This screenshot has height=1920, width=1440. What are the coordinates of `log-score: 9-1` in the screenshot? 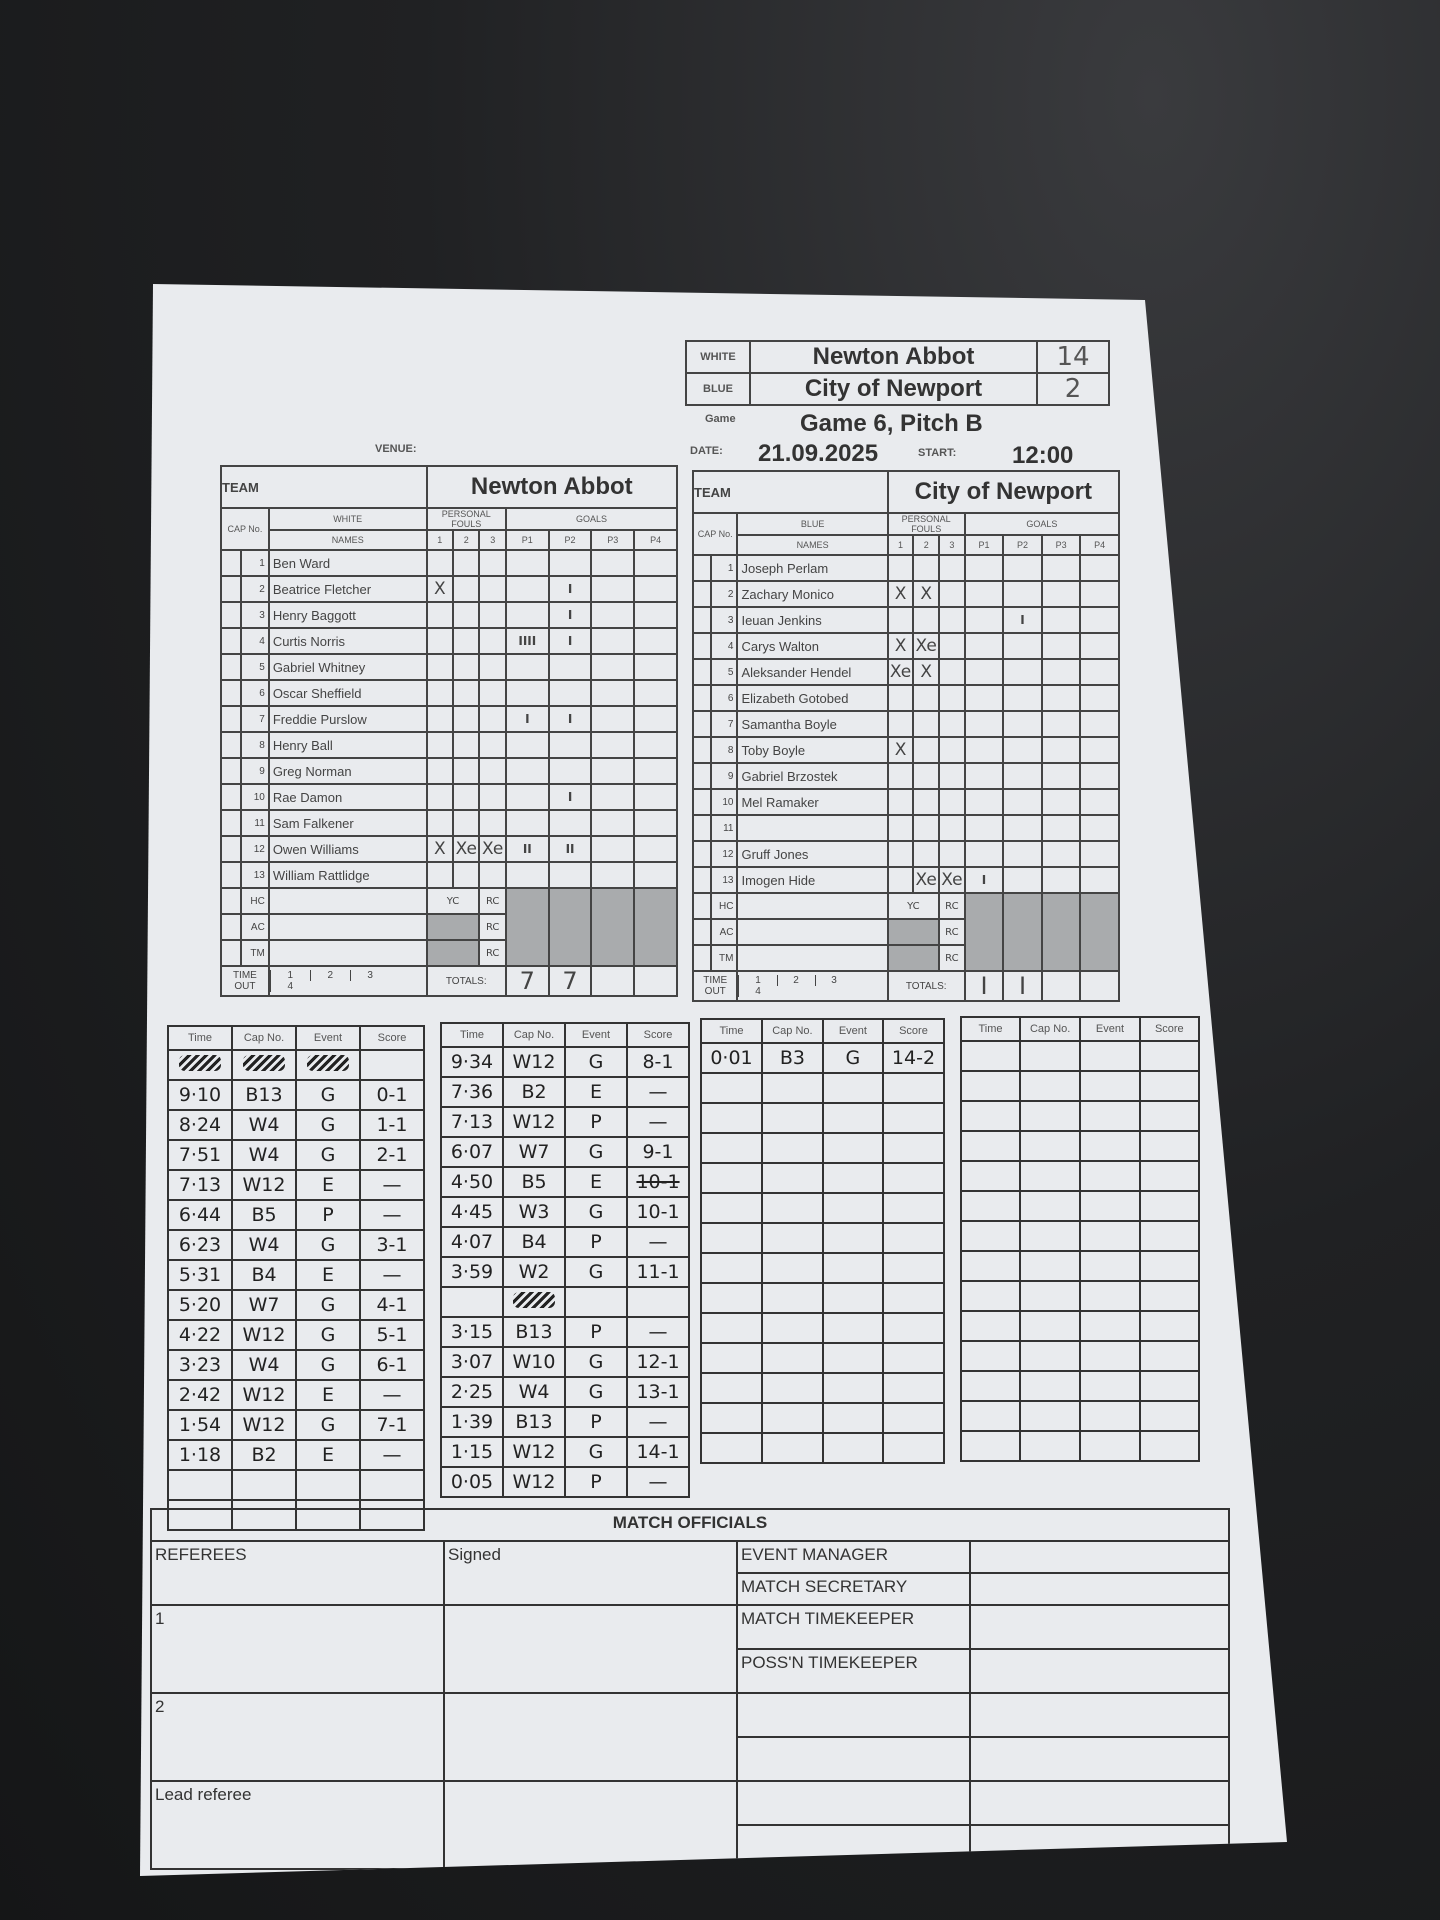 It's located at (658, 1152).